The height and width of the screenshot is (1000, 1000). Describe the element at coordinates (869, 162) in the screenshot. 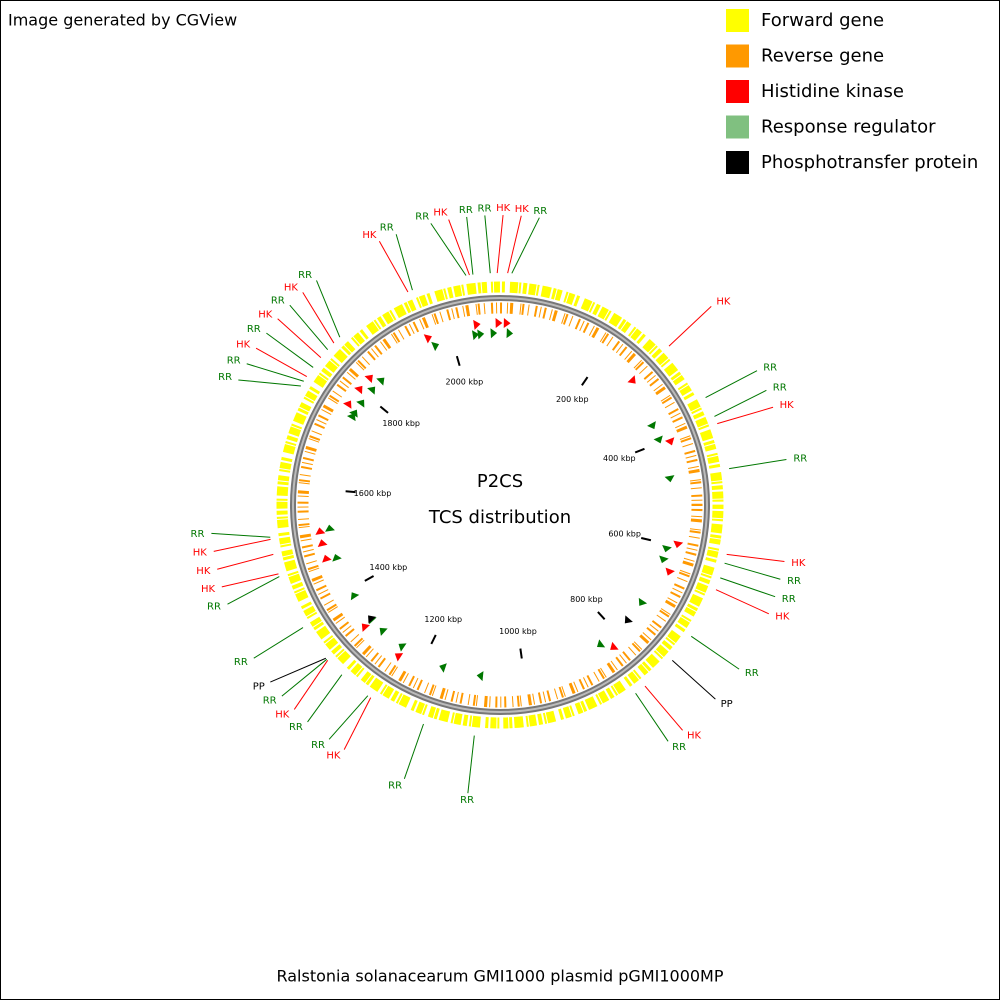

I see `legend-label: Phosphotransfer protein` at that location.